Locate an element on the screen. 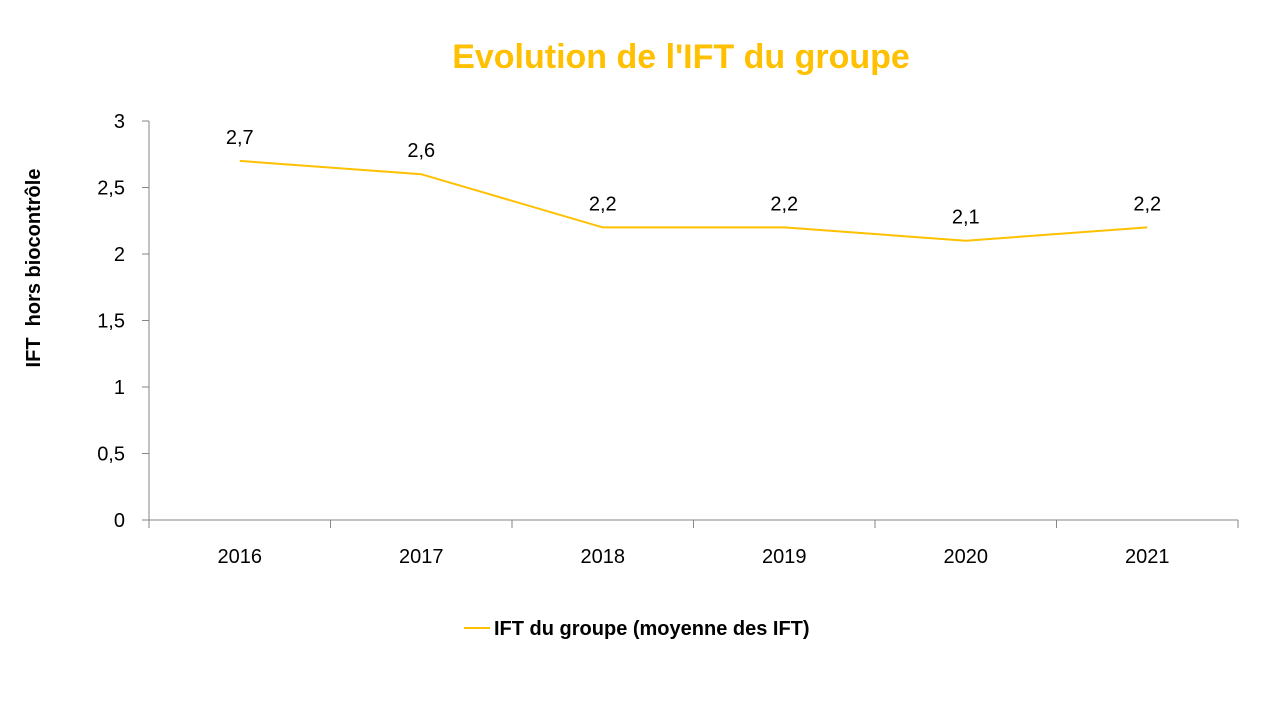 This screenshot has height=720, width=1280. x-tick-label: 2021 is located at coordinates (1147, 557).